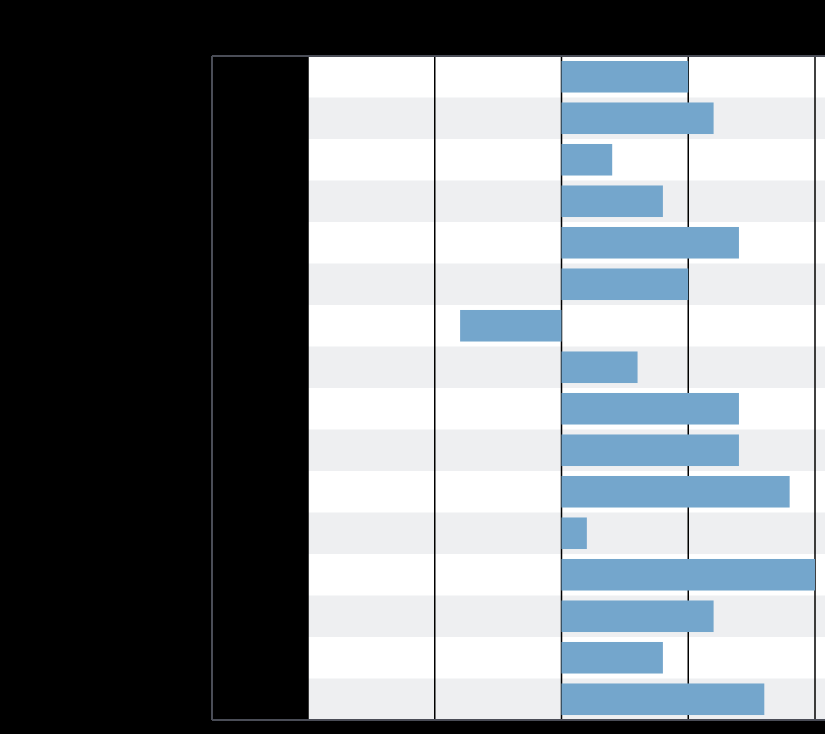 The height and width of the screenshot is (734, 825). What do you see at coordinates (561, 728) in the screenshot?
I see `x-tick-label: 0` at bounding box center [561, 728].